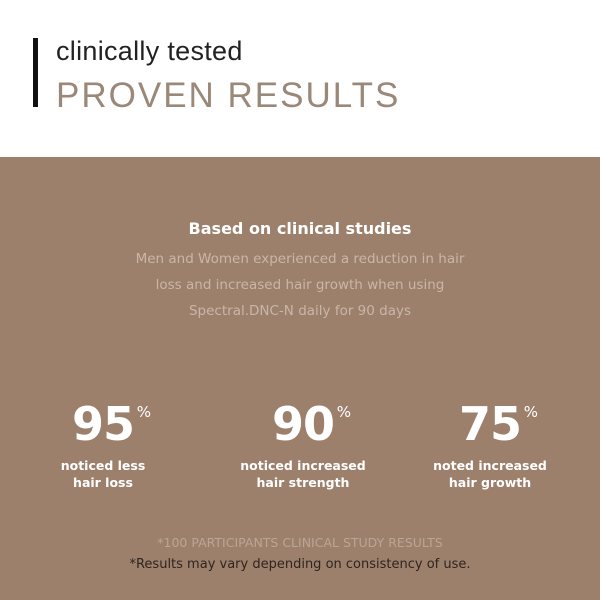 The width and height of the screenshot is (600, 600). I want to click on stat-value: 95, so click(103, 424).